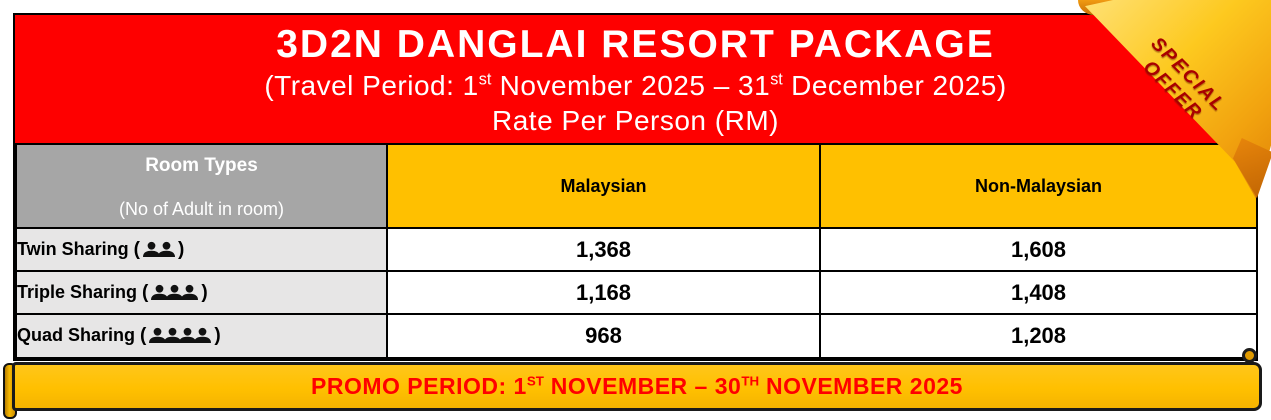 The height and width of the screenshot is (420, 1271). I want to click on price-quad-non-malaysian: 1,208, so click(1038, 336).